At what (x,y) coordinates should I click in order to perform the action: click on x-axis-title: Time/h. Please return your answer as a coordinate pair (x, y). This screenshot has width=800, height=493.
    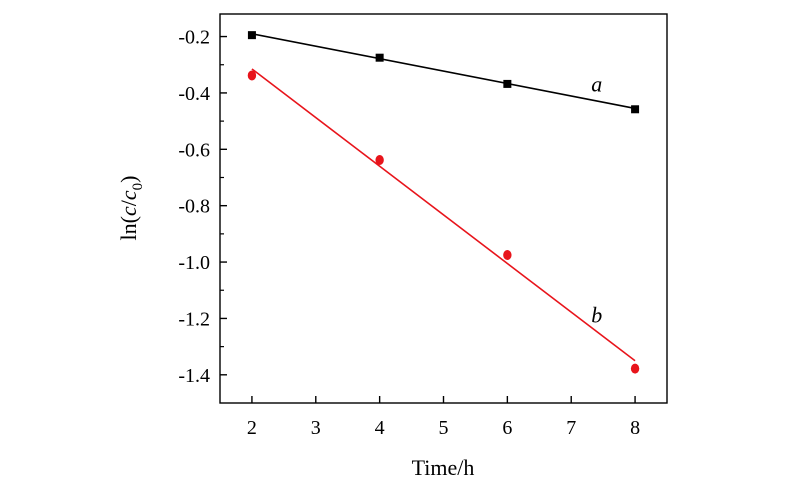
    Looking at the image, I should click on (443, 467).